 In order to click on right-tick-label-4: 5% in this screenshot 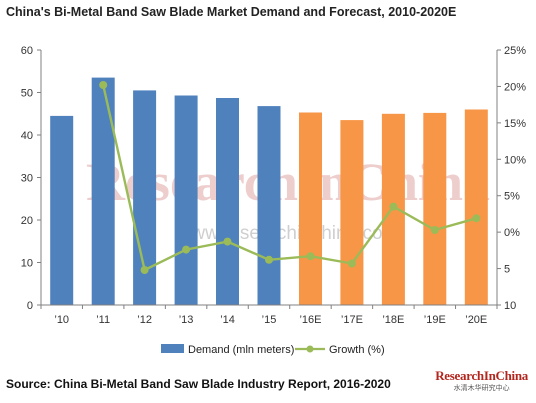, I will do `click(512, 197)`.